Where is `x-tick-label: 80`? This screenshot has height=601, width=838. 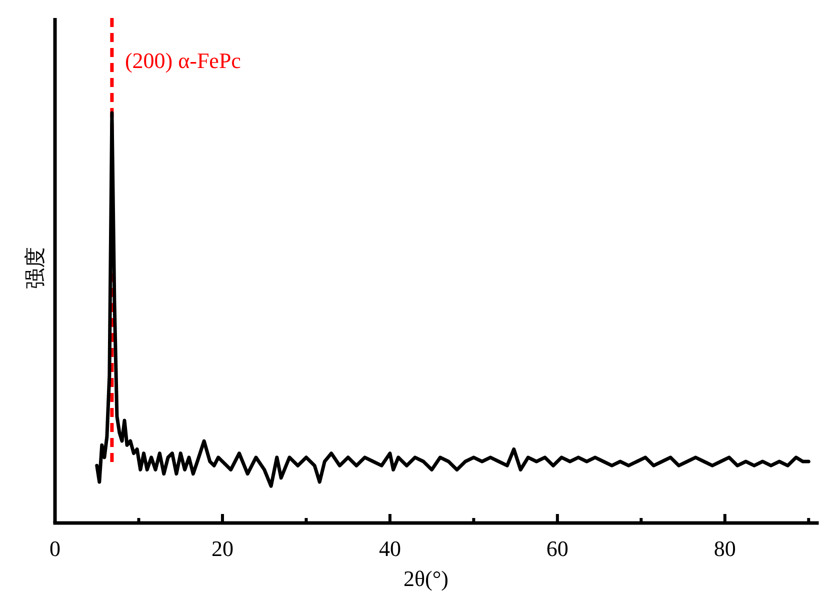
x-tick-label: 80 is located at coordinates (725, 548).